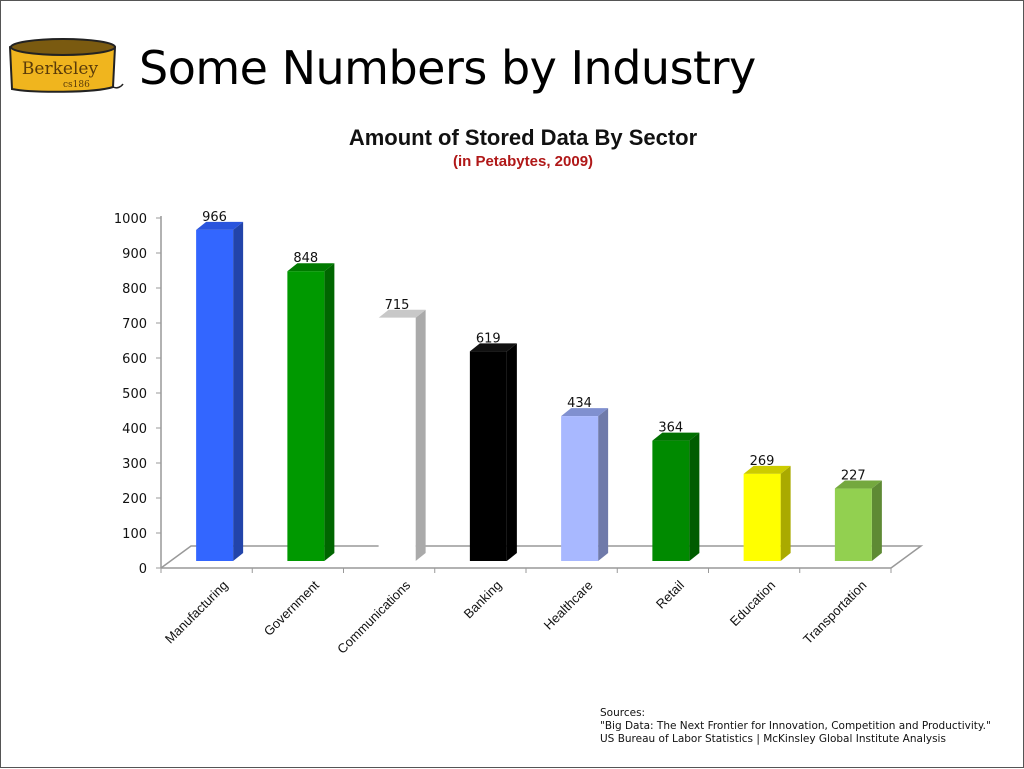 The width and height of the screenshot is (1024, 769). Describe the element at coordinates (579, 403) in the screenshot. I see `data-label: 434` at that location.